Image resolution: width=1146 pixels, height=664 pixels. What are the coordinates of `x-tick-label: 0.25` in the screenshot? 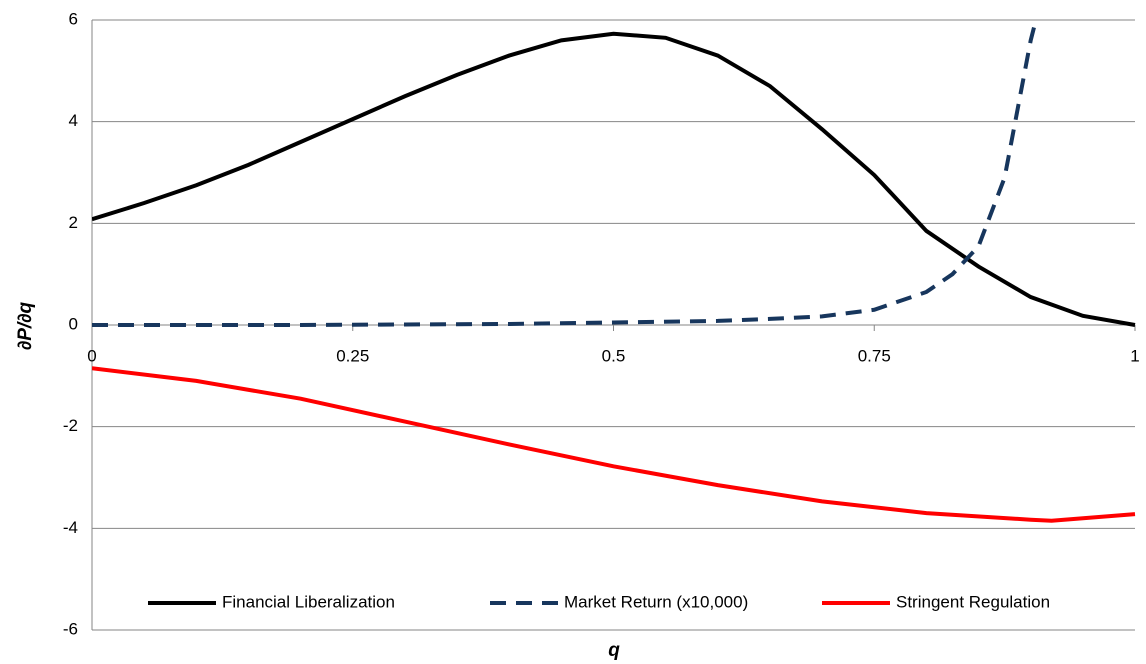 It's located at (352, 355).